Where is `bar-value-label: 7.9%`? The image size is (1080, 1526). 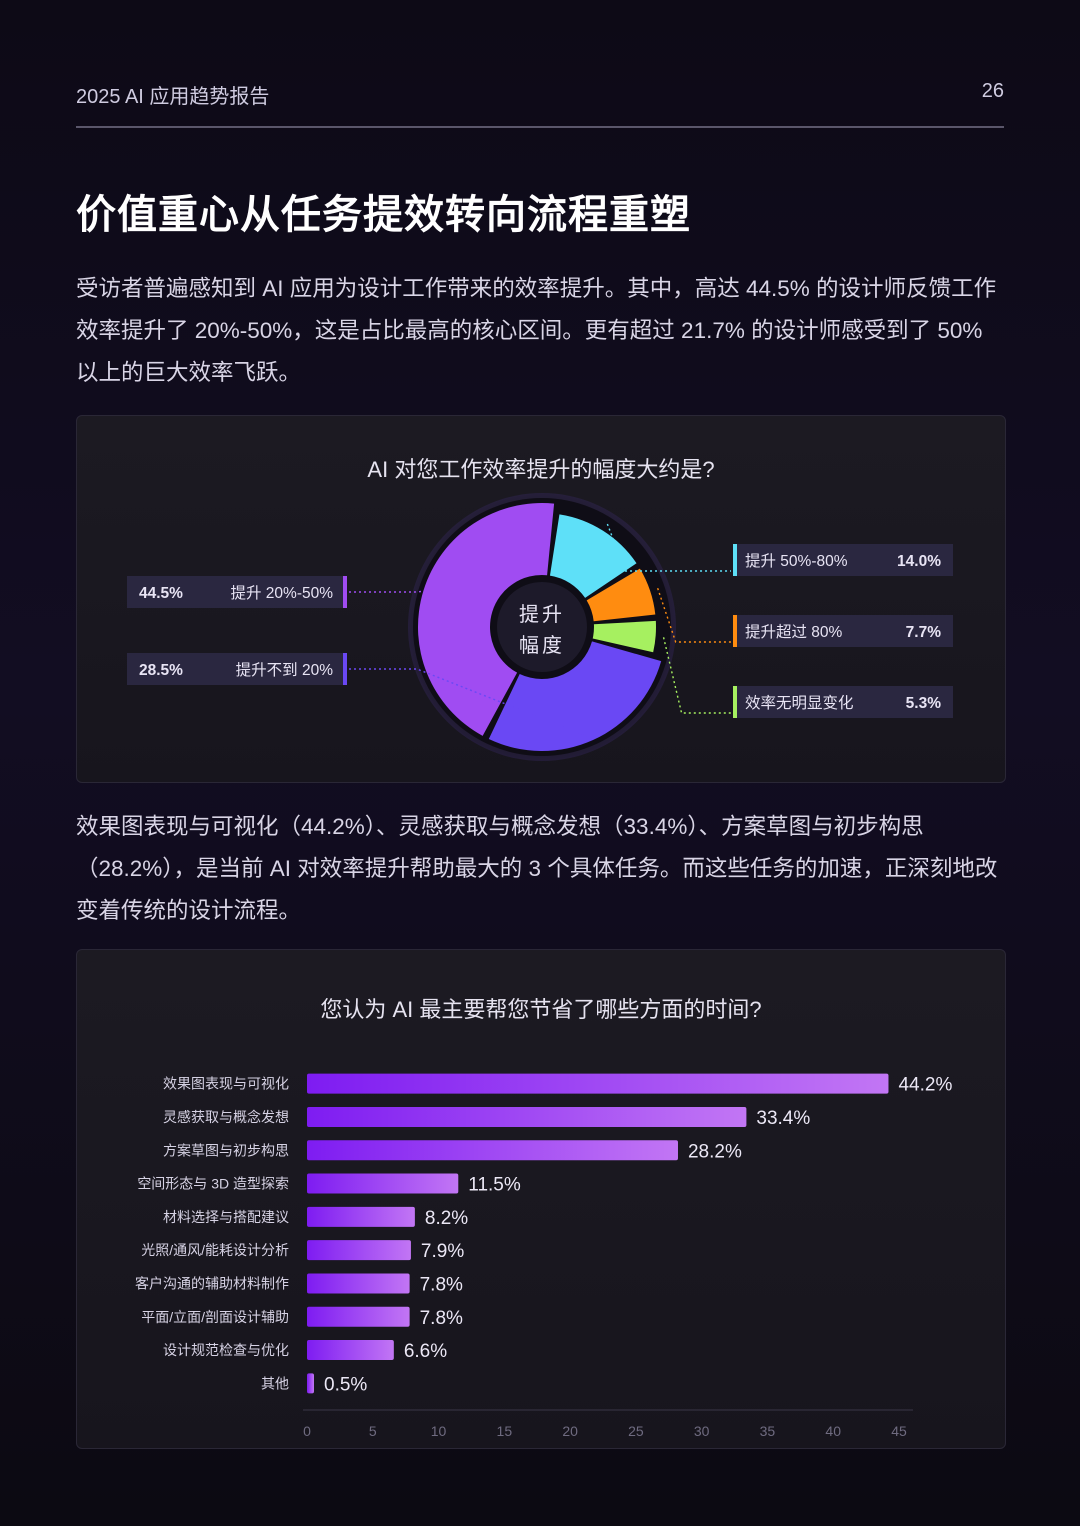
bar-value-label: 7.9% is located at coordinates (442, 1251).